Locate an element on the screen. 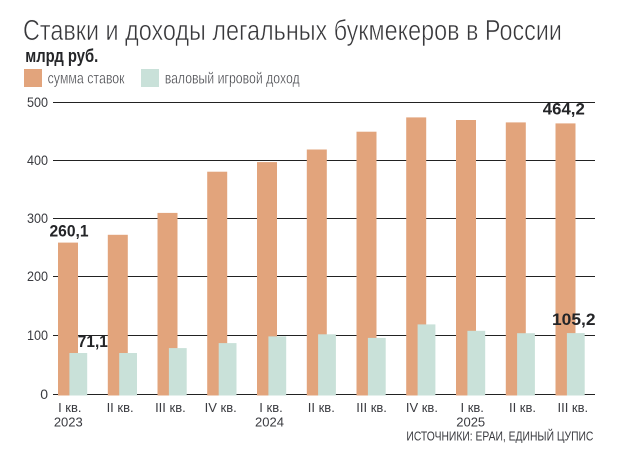 Image resolution: width=618 pixels, height=470 pixels. svg-text: млрд руб. is located at coordinates (61, 56).